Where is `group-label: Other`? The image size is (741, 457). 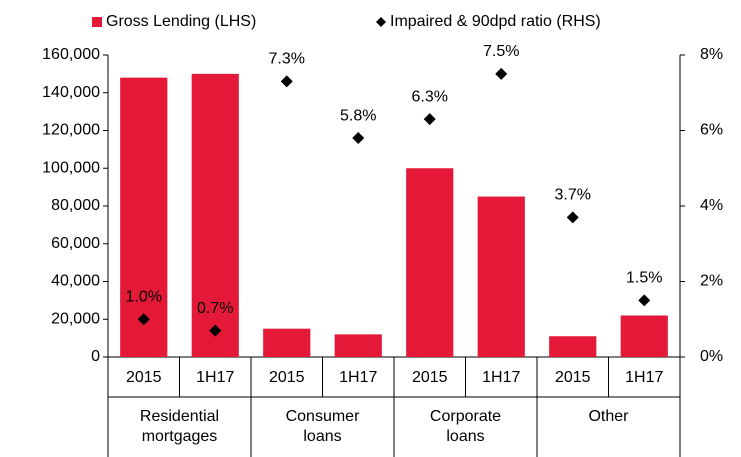 group-label: Other is located at coordinates (608, 416).